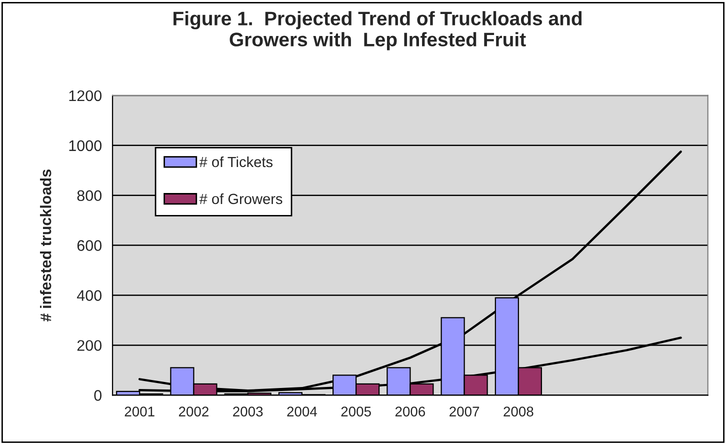 The height and width of the screenshot is (444, 726). I want to click on x-tick-label: 2001, so click(139, 411).